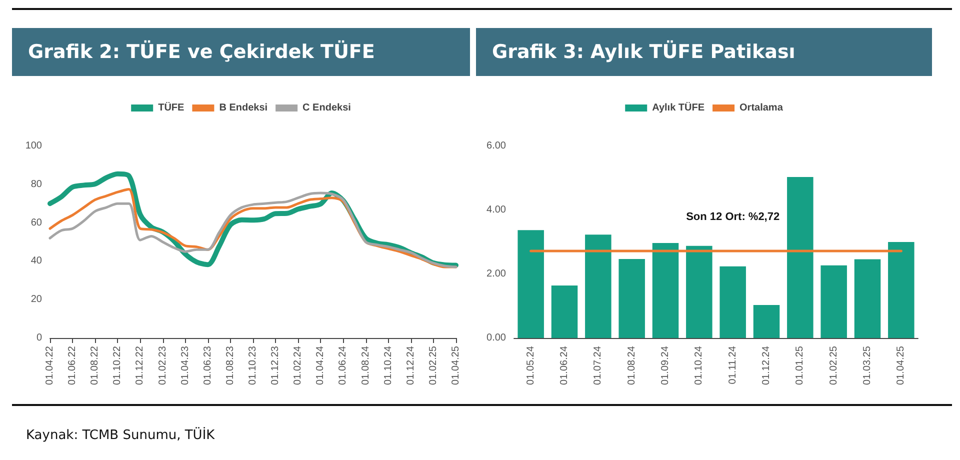 The height and width of the screenshot is (460, 960). What do you see at coordinates (241, 52) in the screenshot?
I see `chart-title: Grafik 2: TÜFE ve Çekirdek TÜFE` at bounding box center [241, 52].